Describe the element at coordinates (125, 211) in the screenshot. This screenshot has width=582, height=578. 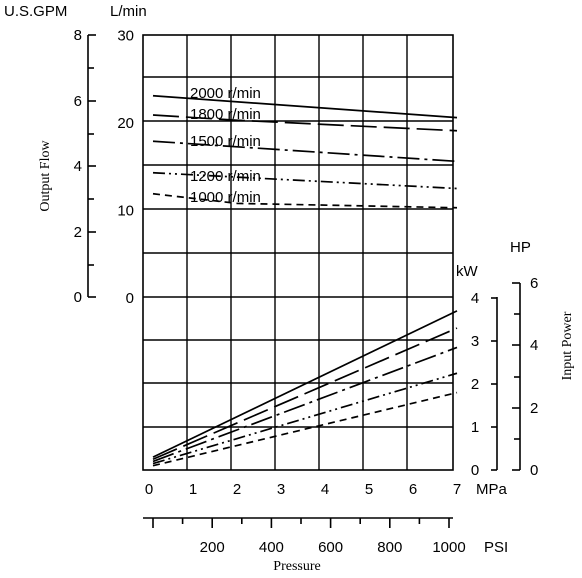
I see `lmin-tick-label: 10` at that location.